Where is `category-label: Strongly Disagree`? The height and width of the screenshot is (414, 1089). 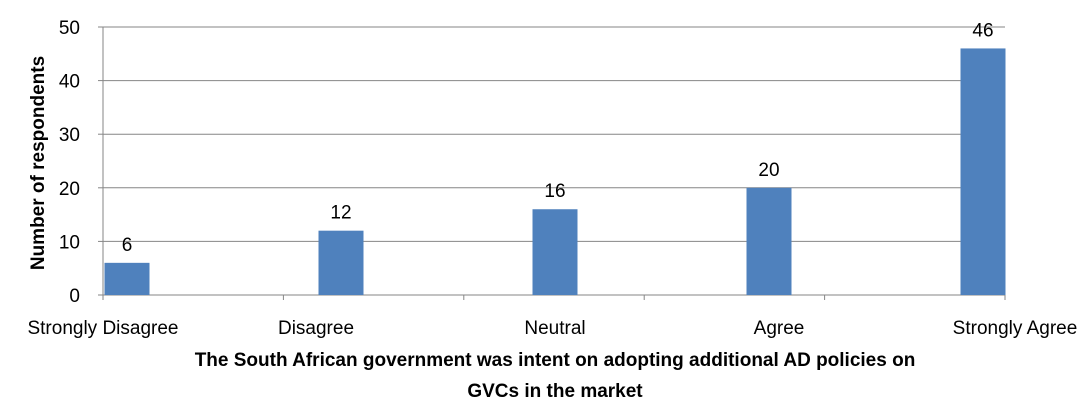 category-label: Strongly Disagree is located at coordinates (102, 328).